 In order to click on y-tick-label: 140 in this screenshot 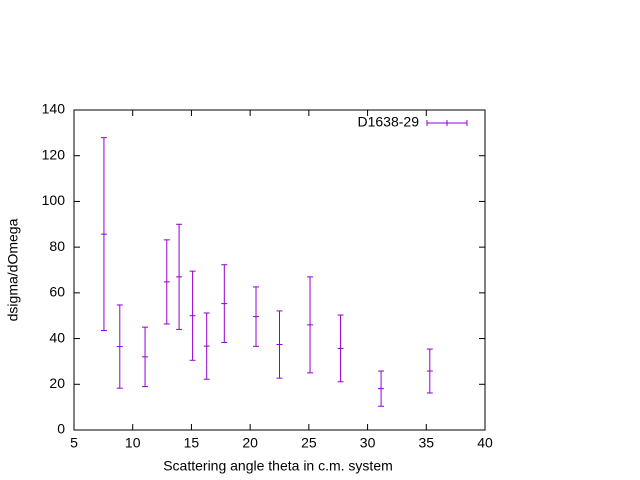, I will do `click(54, 109)`.